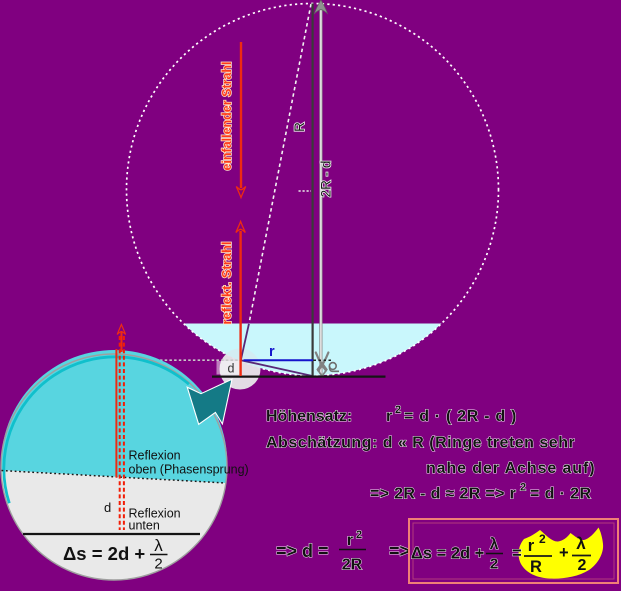  I want to click on svg-text: => 2R - d ≈ 2R => r, so click(443, 494).